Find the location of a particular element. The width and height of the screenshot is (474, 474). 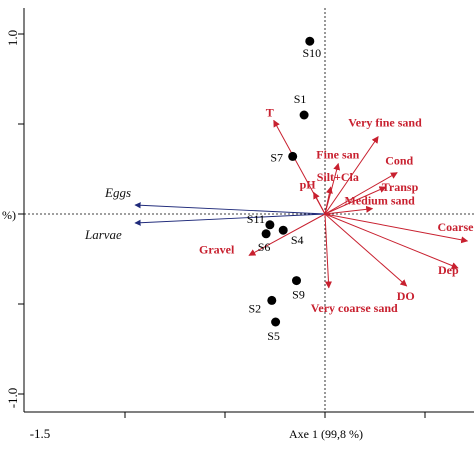

site-label-s7: S7 is located at coordinates (276, 157).